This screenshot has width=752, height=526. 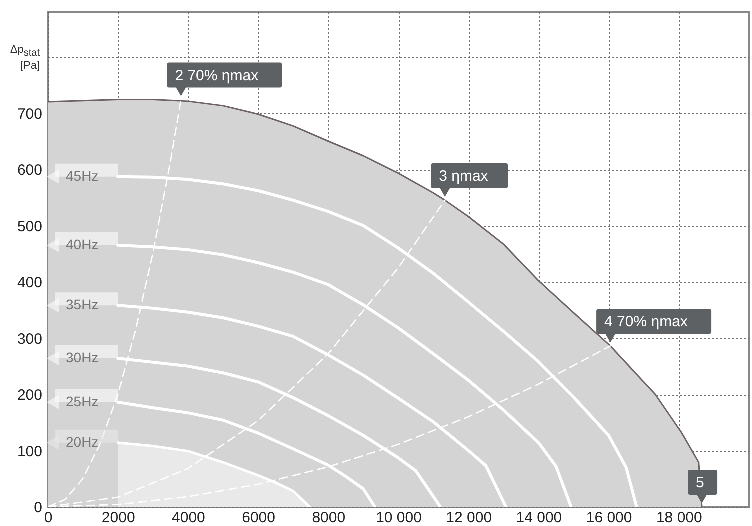 What do you see at coordinates (700, 483) in the screenshot?
I see `annotation: 5` at bounding box center [700, 483].